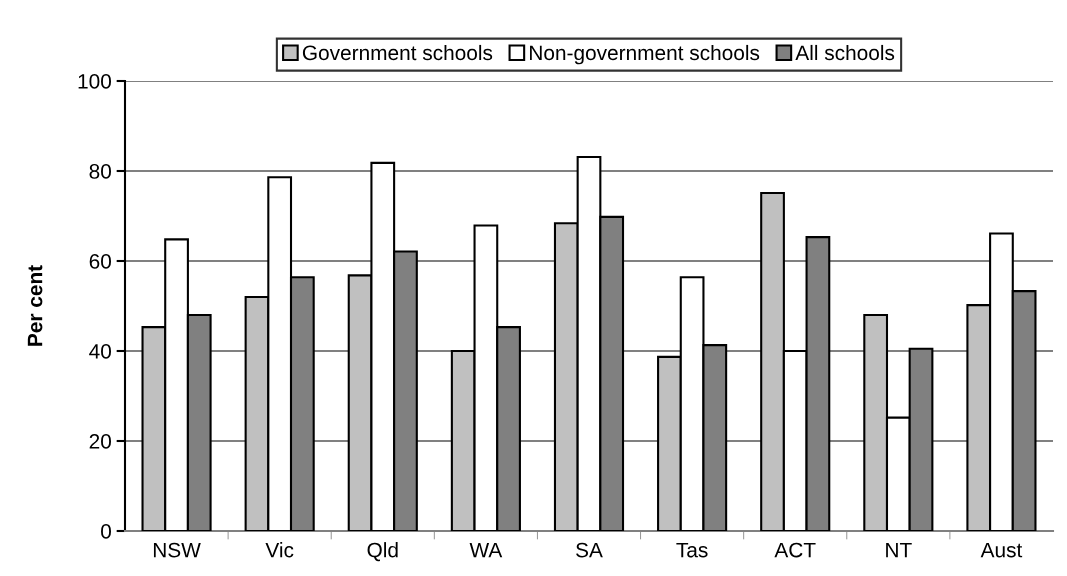  I want to click on y-tick-label: 60, so click(100, 261).